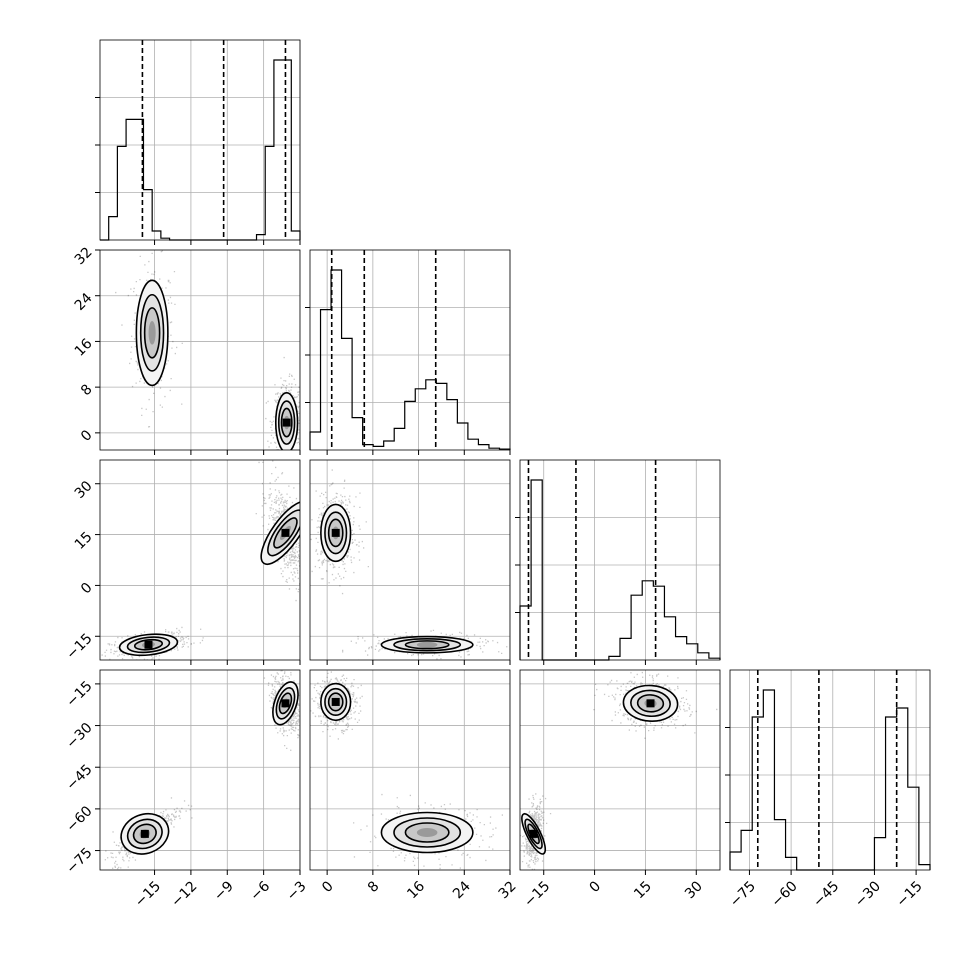 This screenshot has height=970, width=970. I want to click on y-tick-label-p3: −60, so click(79, 819).